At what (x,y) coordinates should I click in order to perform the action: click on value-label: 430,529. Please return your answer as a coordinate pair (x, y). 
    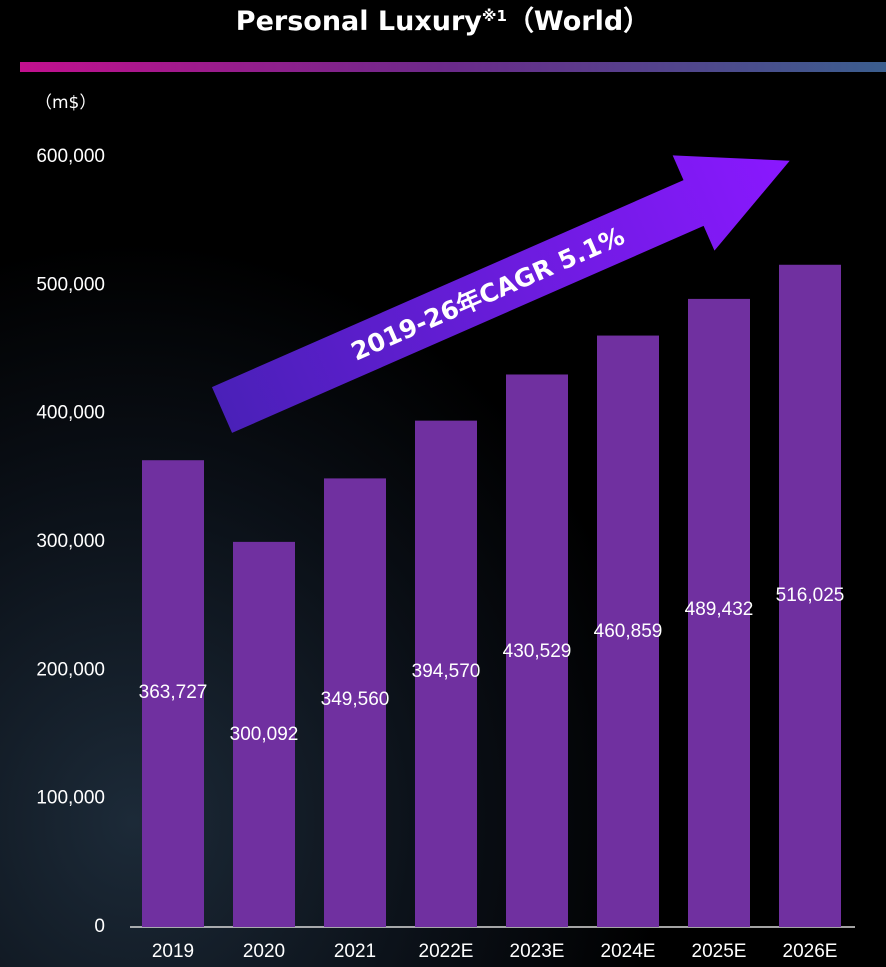
    Looking at the image, I should click on (537, 651).